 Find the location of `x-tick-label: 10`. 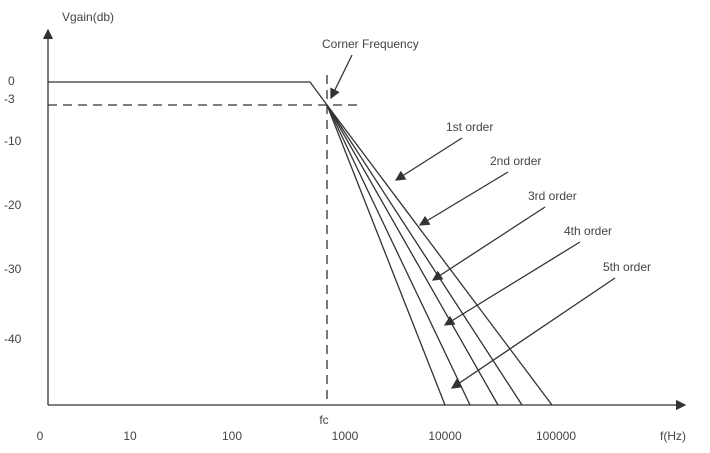

x-tick-label: 10 is located at coordinates (130, 436).